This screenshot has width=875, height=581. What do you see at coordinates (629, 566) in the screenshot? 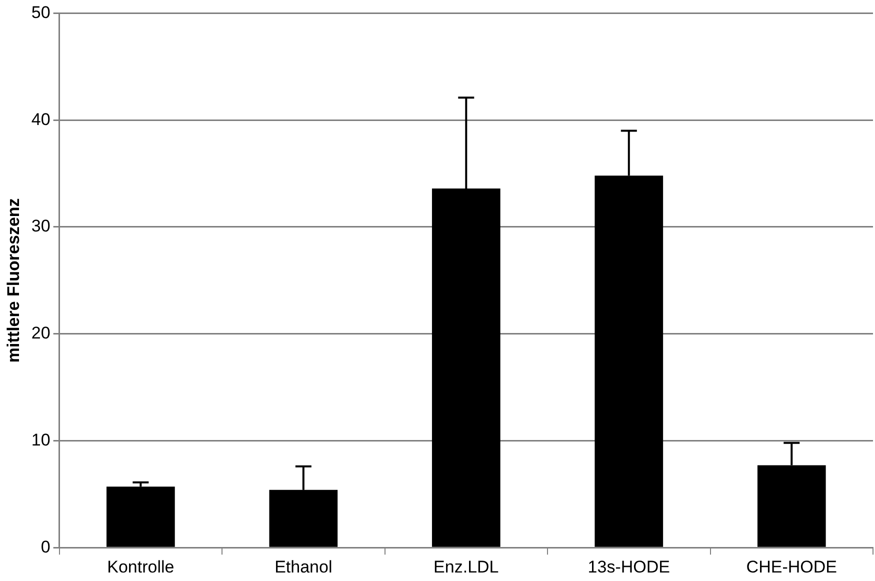
I see `x-tick-label: 13s-HODE` at bounding box center [629, 566].